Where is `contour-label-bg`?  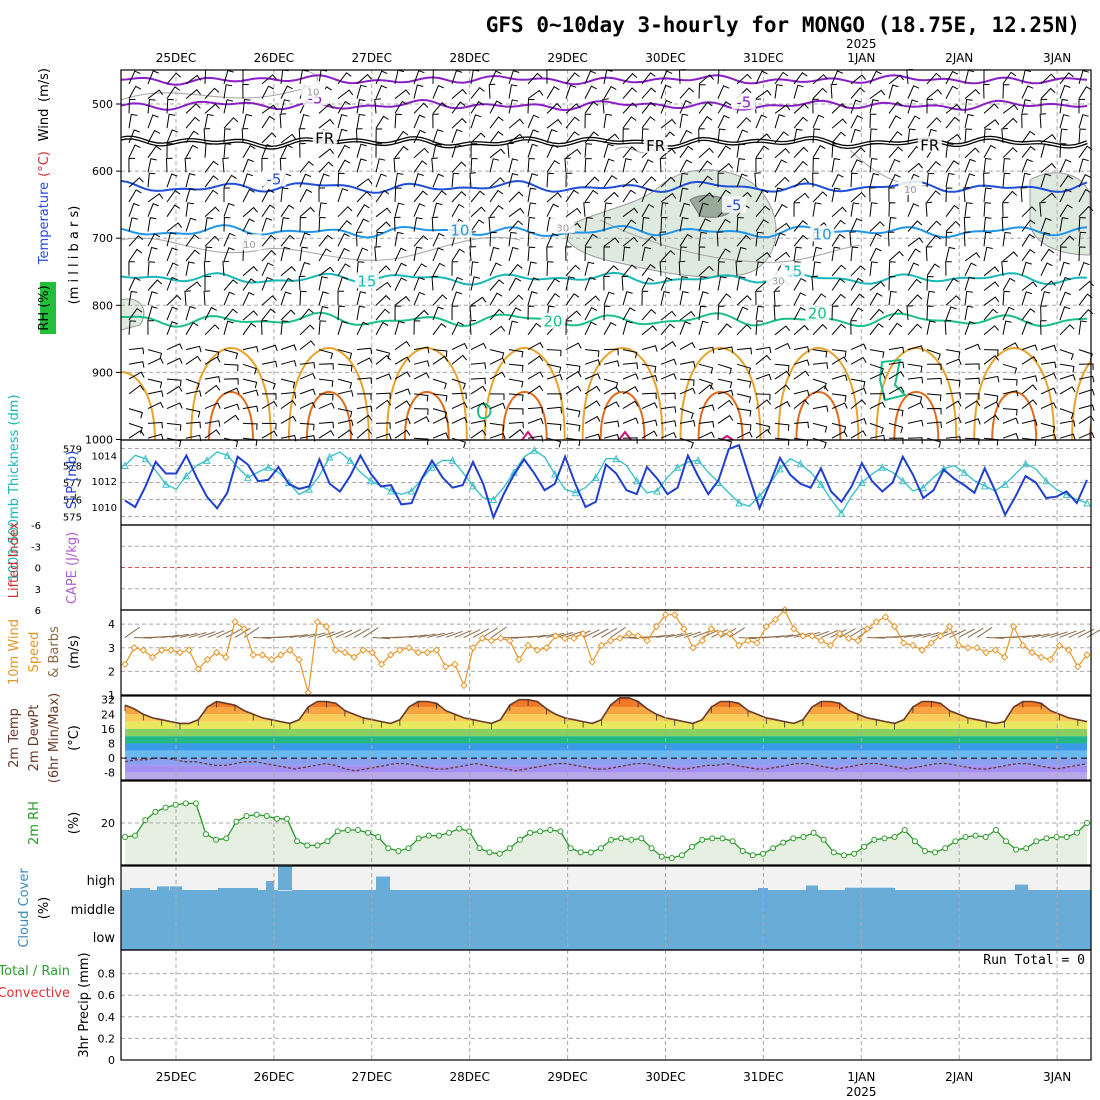
contour-label-bg is located at coordinates (778, 278).